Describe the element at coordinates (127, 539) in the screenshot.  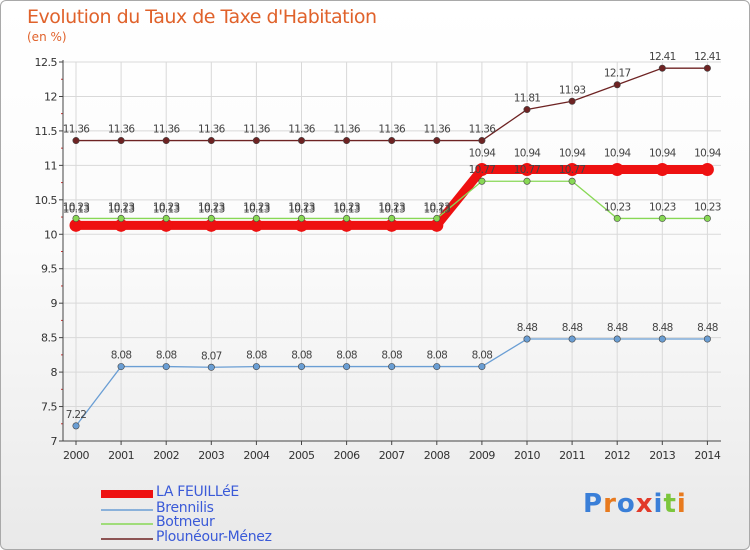
I see `legend-swatch-plouneour-menez` at that location.